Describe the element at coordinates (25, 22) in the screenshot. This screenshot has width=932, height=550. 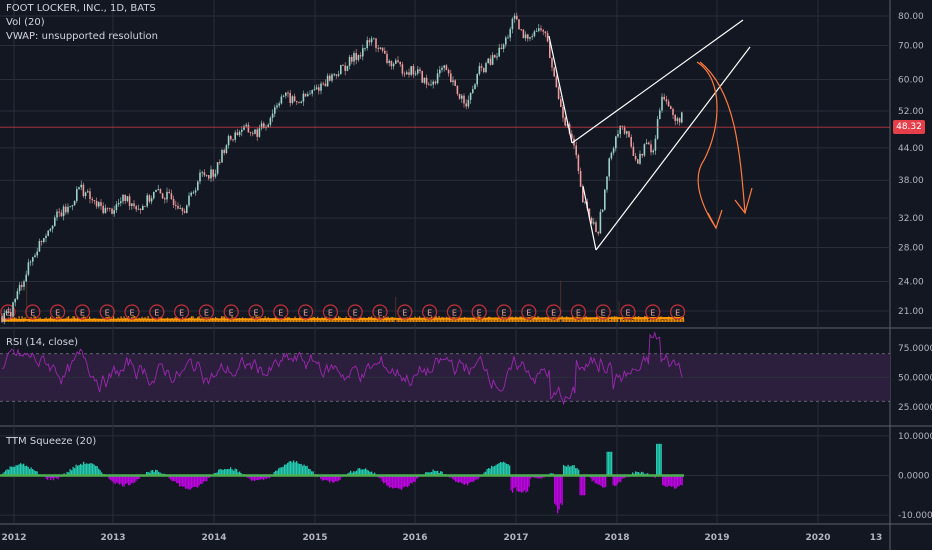
I see `volume-legend: Vol (20)` at that location.